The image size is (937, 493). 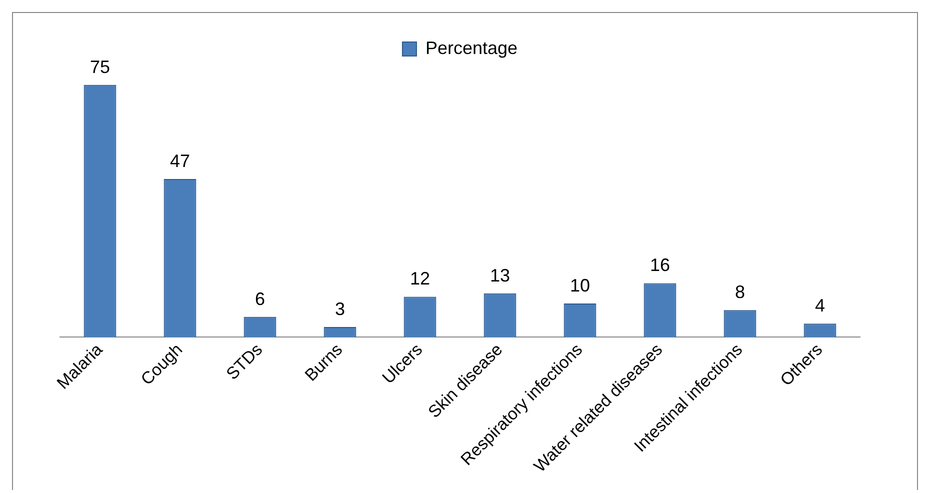 I want to click on data-label: 75, so click(x=100, y=66).